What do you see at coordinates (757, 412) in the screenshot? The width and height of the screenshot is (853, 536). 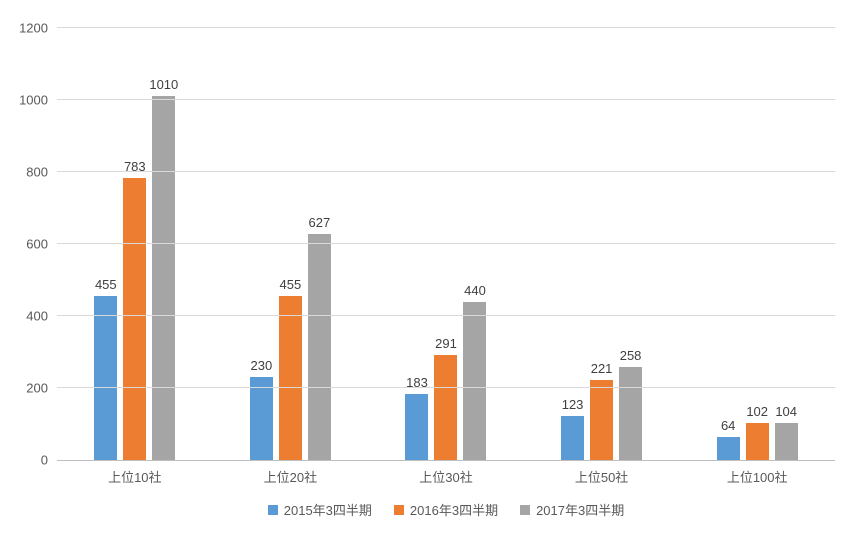 I see `bar-value-label: 102` at bounding box center [757, 412].